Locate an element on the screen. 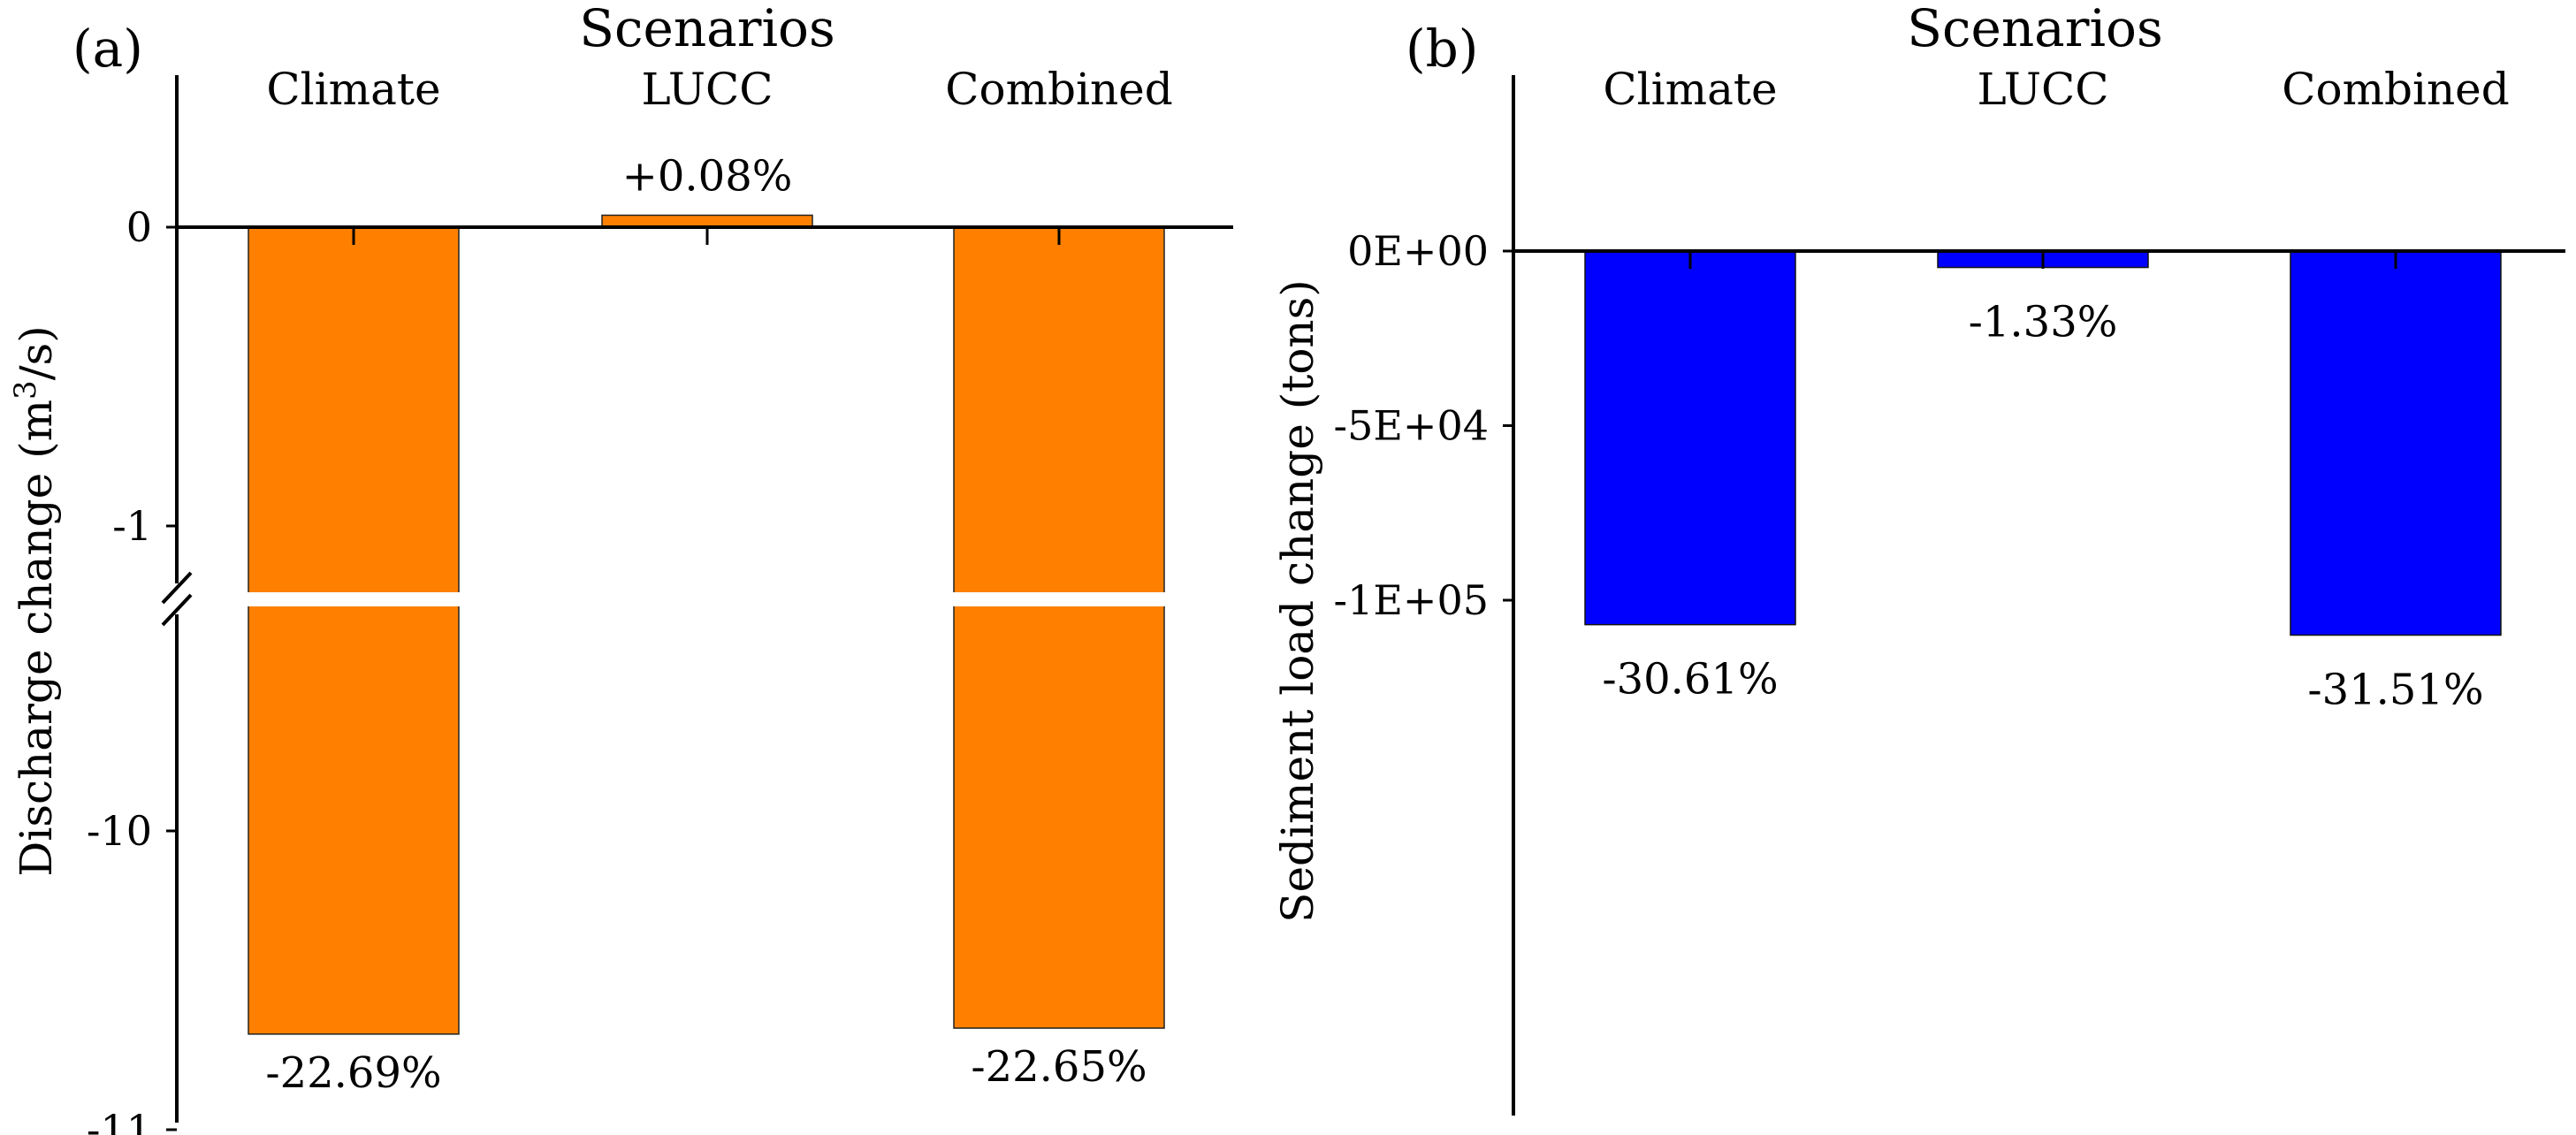 This screenshot has height=1135, width=2576. panel-a-y-ticks: 0 -1 -10 -11 is located at coordinates (132, 669).